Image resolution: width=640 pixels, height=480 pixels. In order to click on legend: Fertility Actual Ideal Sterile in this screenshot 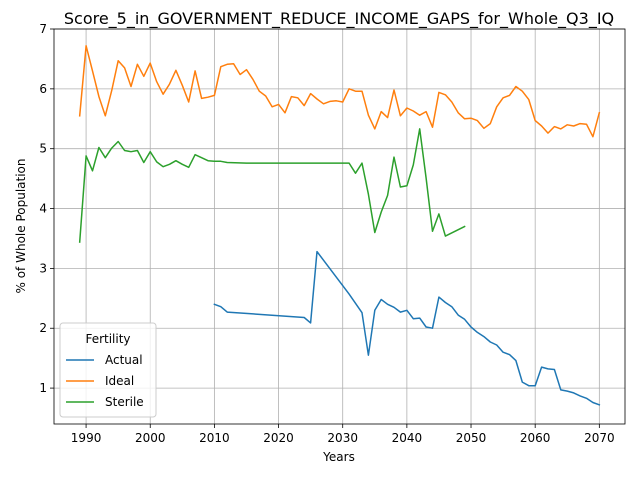, I will do `click(108, 370)`.